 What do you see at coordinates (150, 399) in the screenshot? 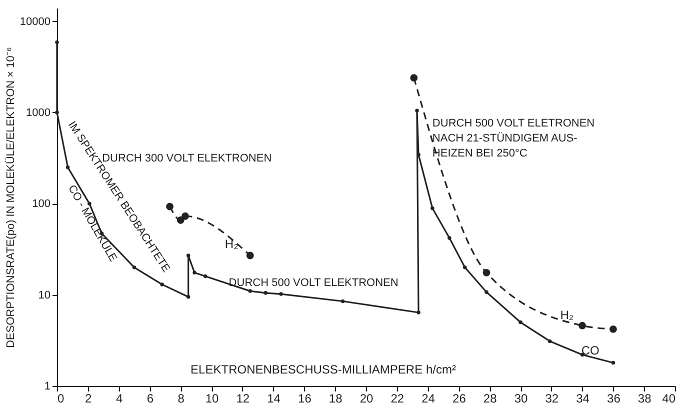
I see `x-tick-label: 6` at bounding box center [150, 399].